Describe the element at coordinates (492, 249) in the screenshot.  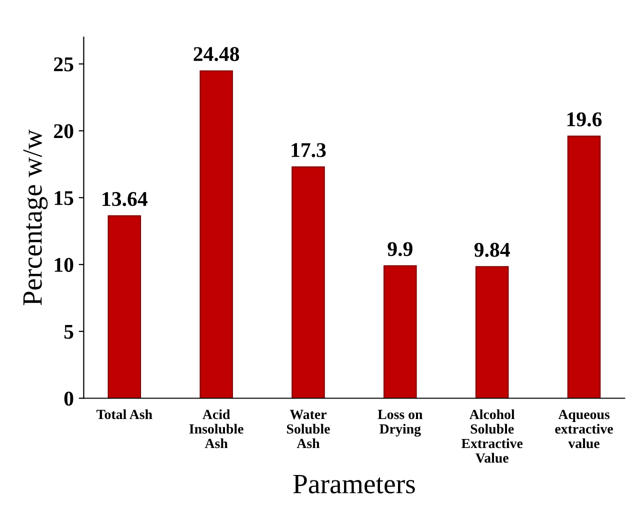
I see `data-label: 9.84` at that location.